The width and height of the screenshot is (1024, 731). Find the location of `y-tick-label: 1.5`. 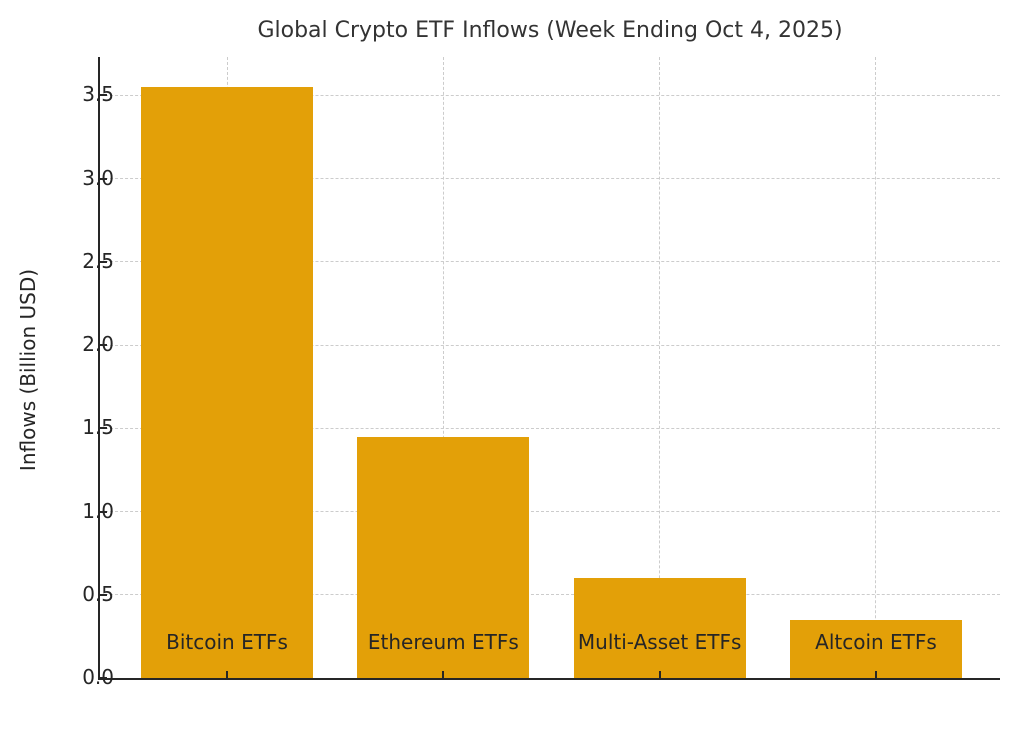

y-tick-label: 1.5 is located at coordinates (98, 427).